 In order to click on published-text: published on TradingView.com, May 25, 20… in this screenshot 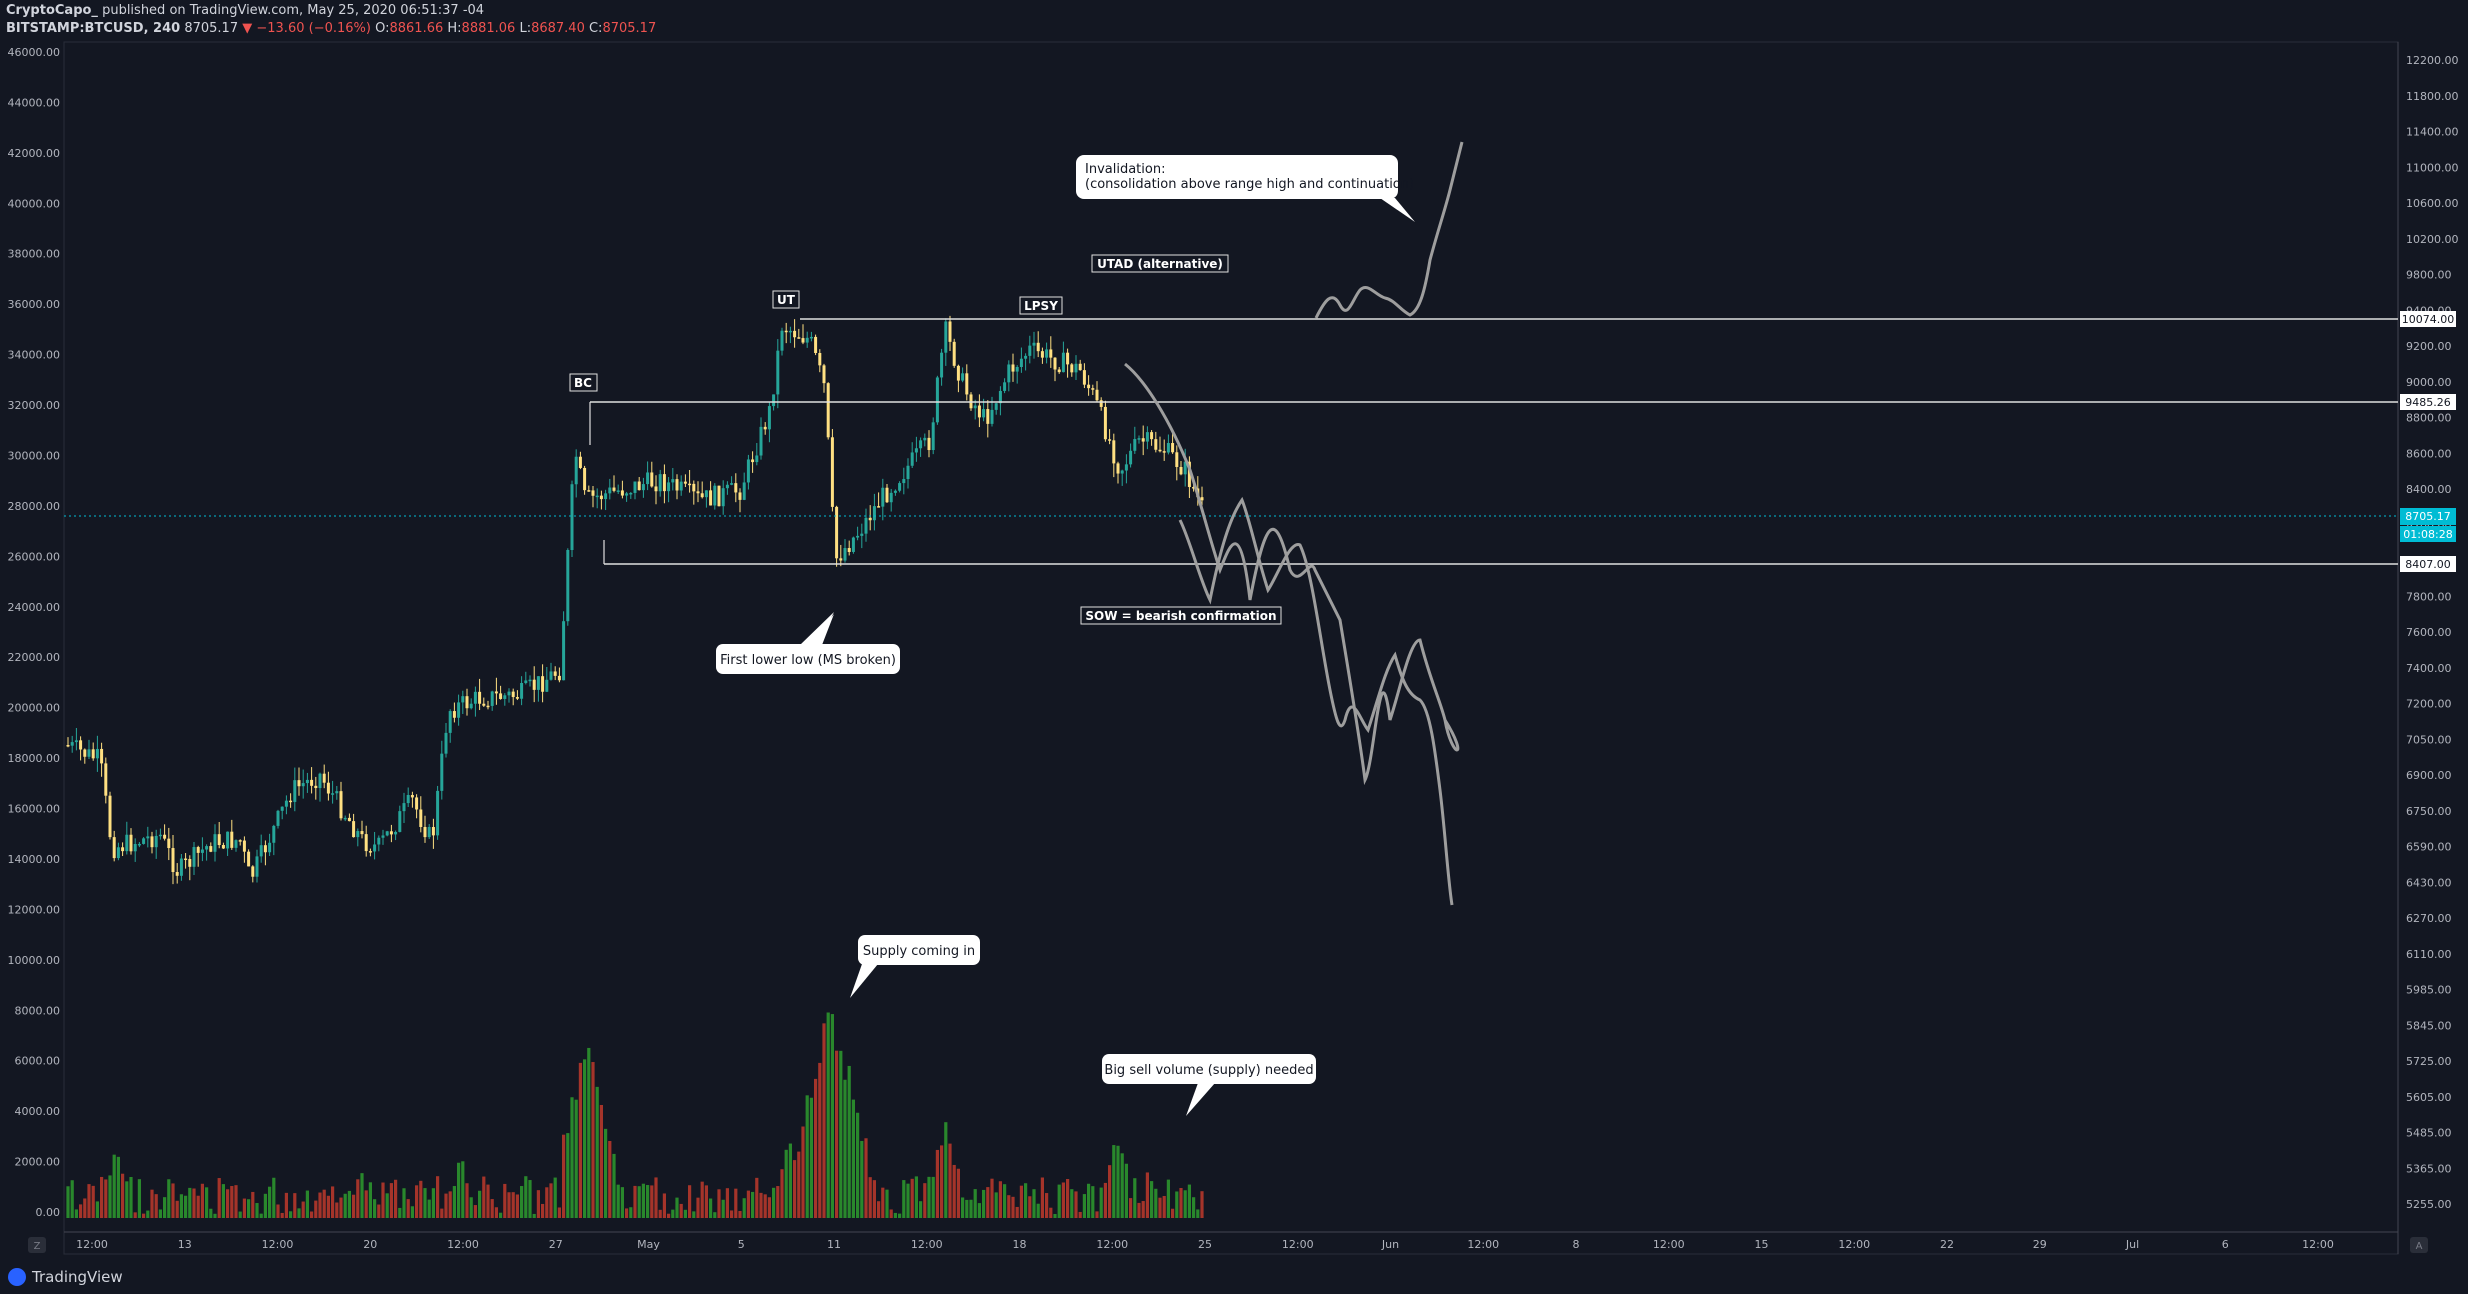, I will do `click(293, 10)`.